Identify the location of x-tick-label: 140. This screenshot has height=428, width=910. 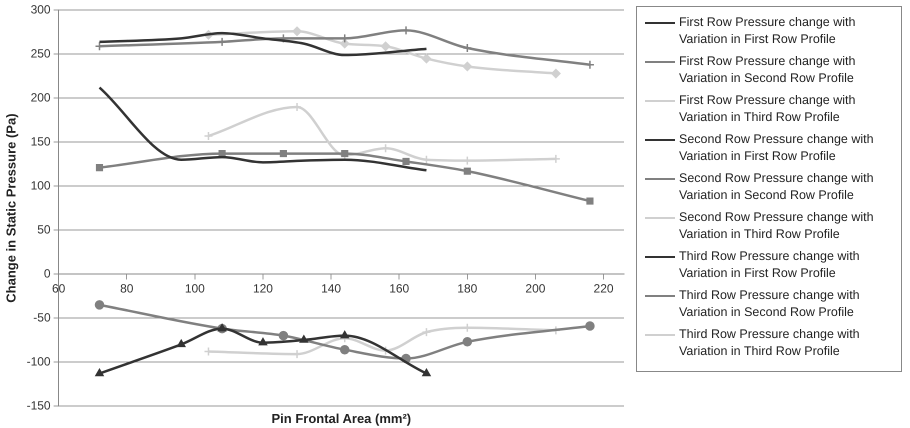
(331, 289).